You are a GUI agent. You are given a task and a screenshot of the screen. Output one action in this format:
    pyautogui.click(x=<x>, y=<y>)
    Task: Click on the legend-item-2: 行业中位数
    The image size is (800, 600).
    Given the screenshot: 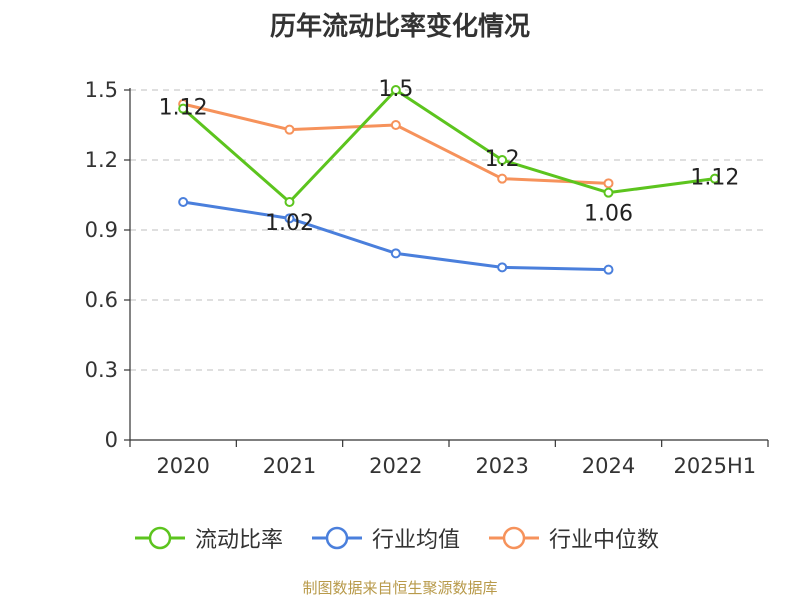 What is the action you would take?
    pyautogui.click(x=573, y=538)
    